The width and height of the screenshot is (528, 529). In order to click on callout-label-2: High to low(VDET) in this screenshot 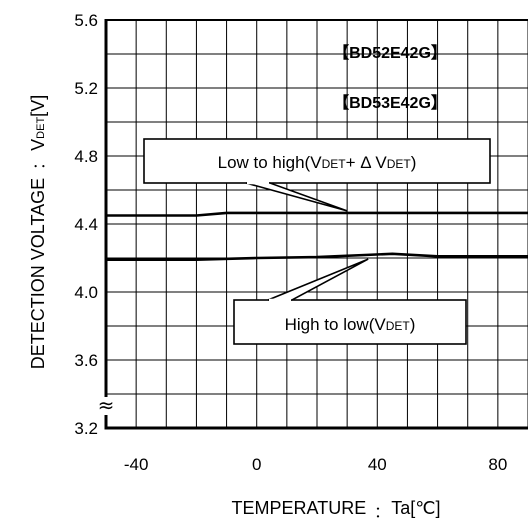, I will do `click(350, 324)`.